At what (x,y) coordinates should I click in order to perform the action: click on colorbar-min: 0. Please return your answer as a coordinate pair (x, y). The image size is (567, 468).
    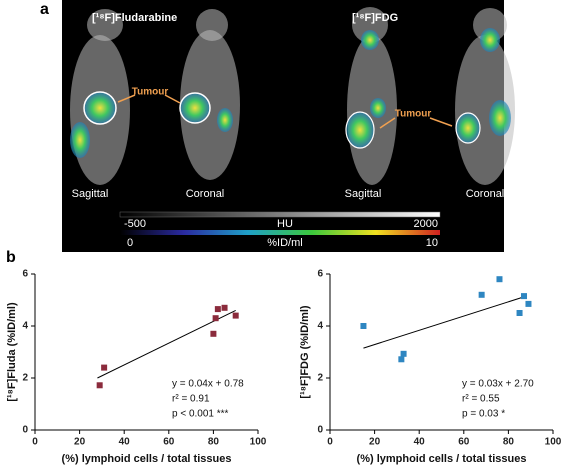
    Looking at the image, I should click on (130, 243).